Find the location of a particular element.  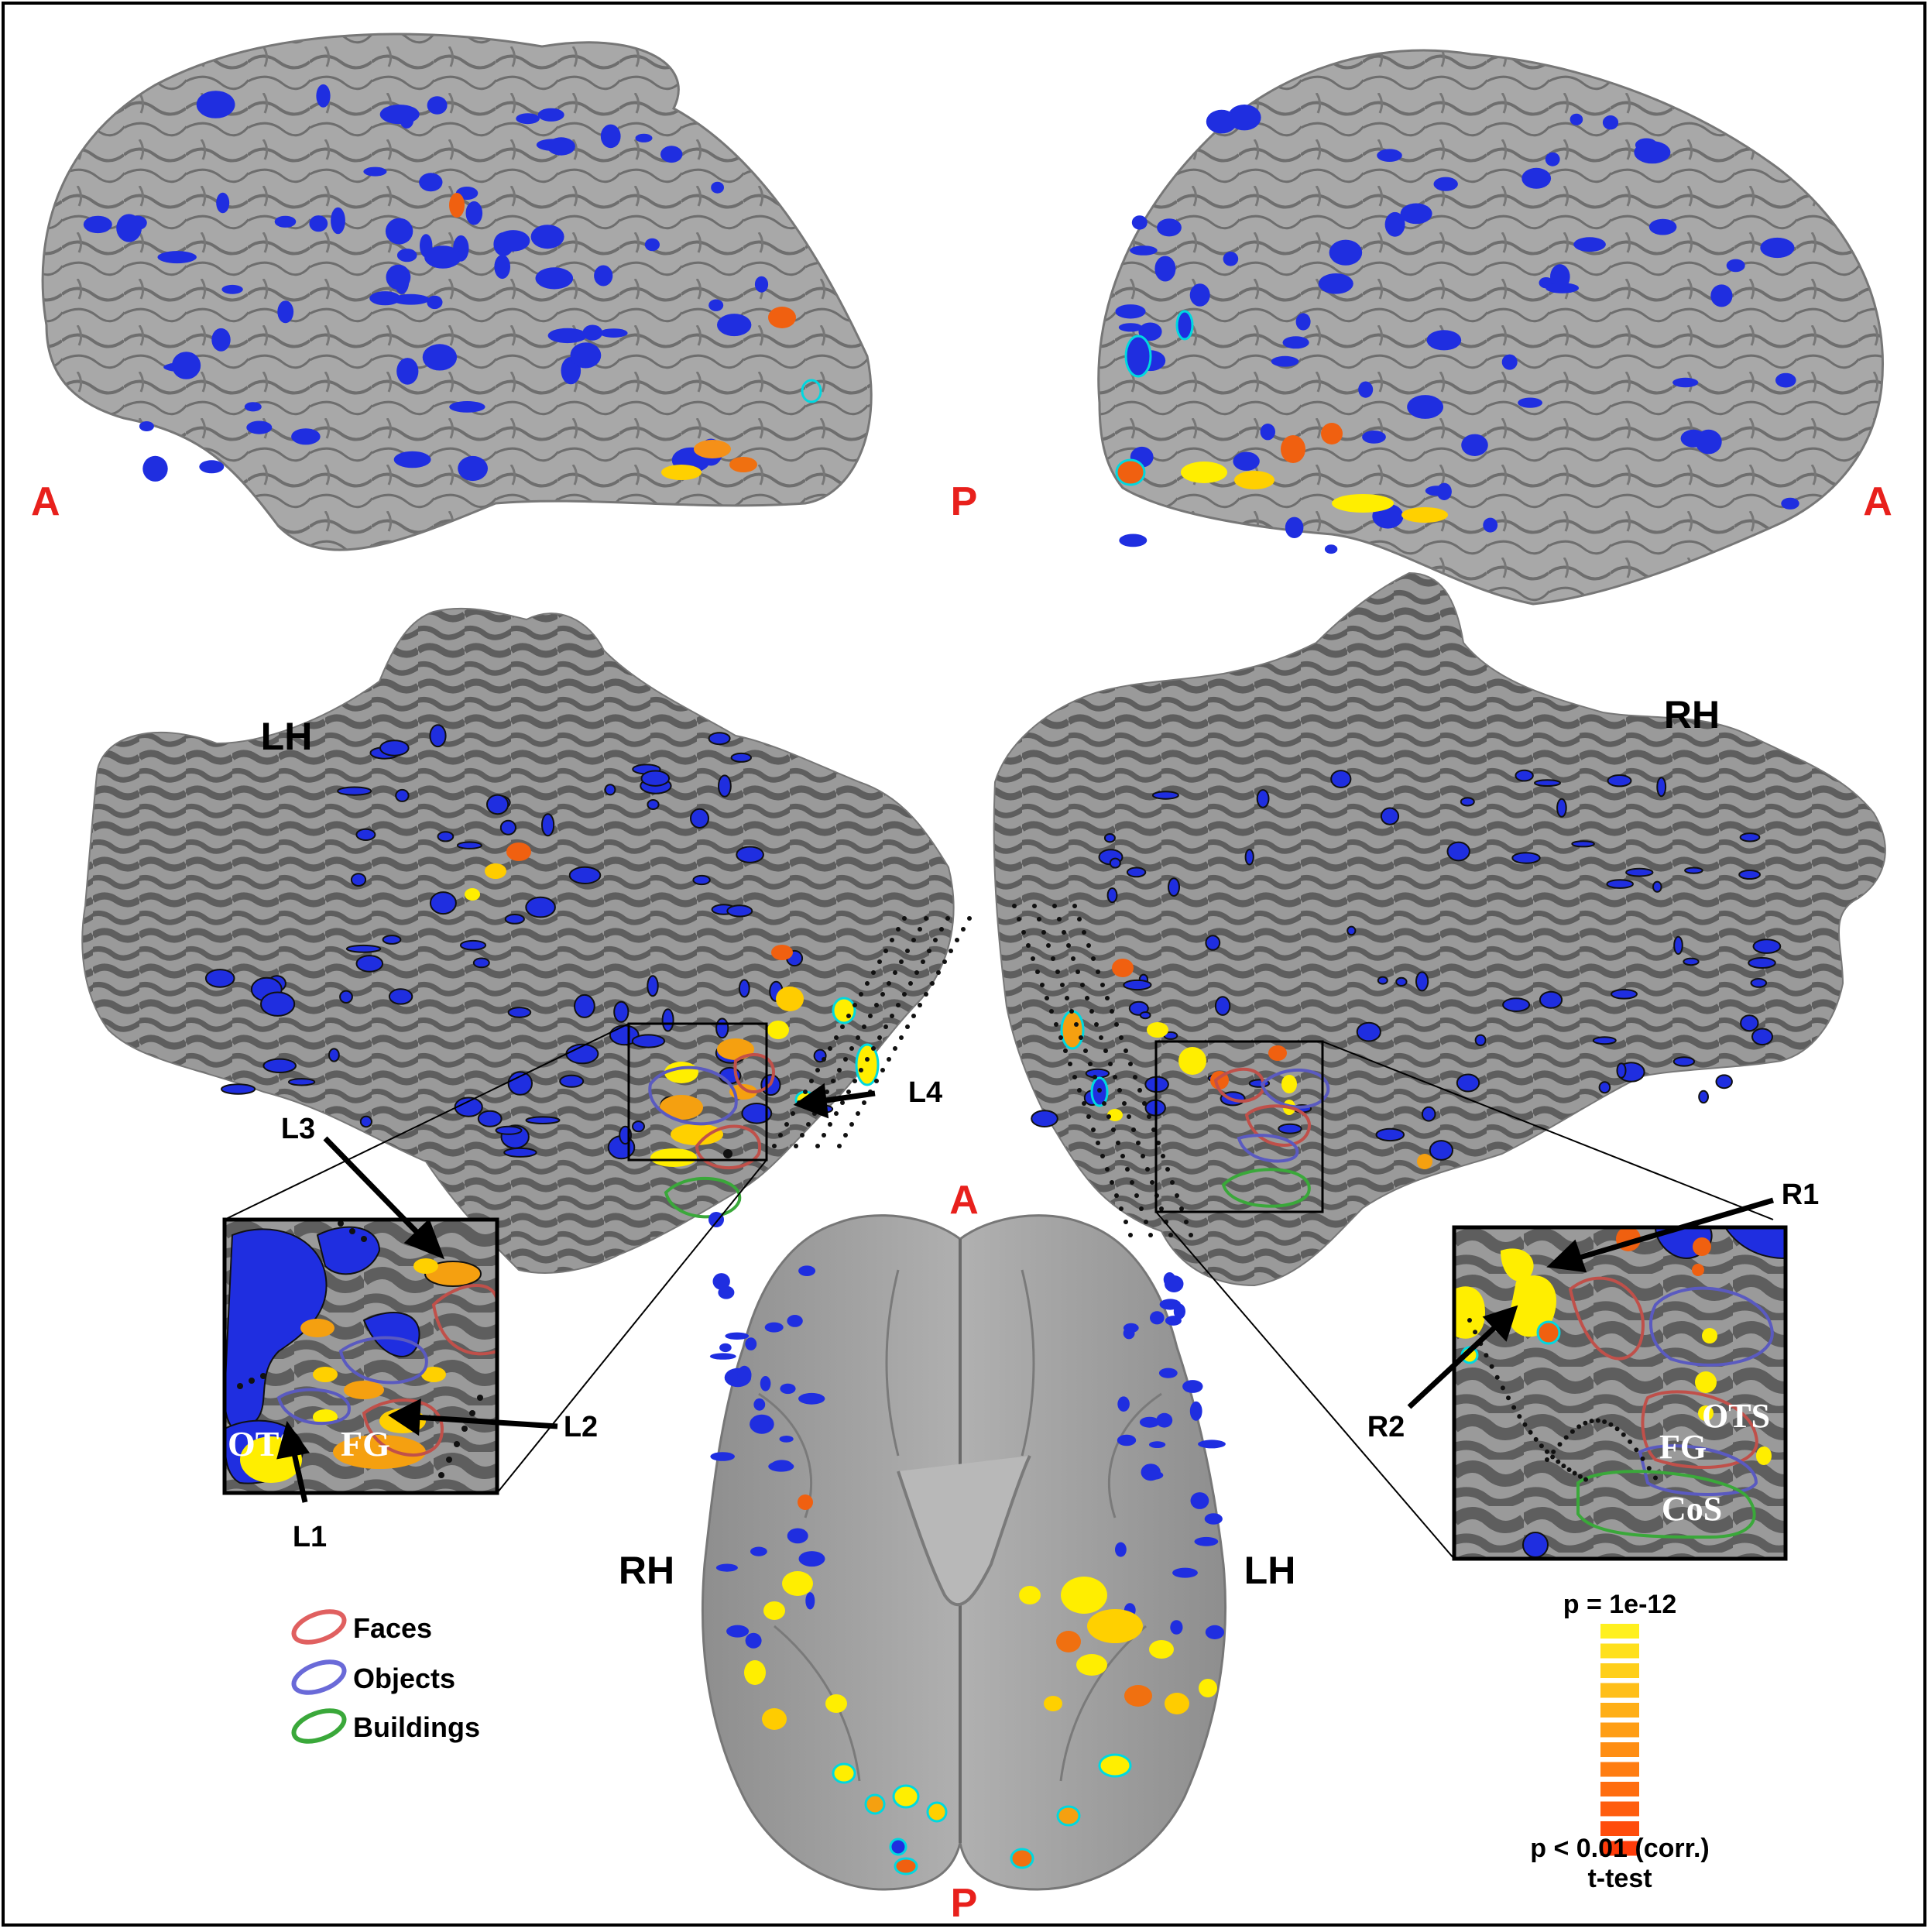

colorbar-segment is located at coordinates (1619, 1632).